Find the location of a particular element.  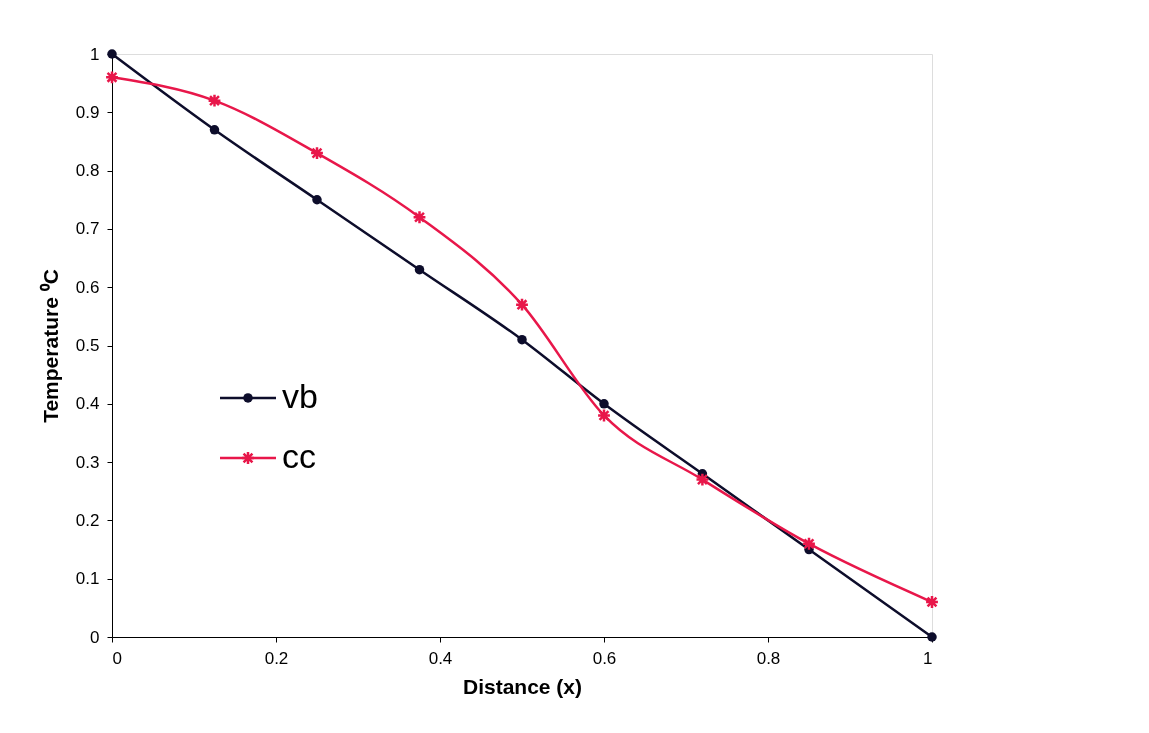

y-tick-label: 0 is located at coordinates (95, 637).